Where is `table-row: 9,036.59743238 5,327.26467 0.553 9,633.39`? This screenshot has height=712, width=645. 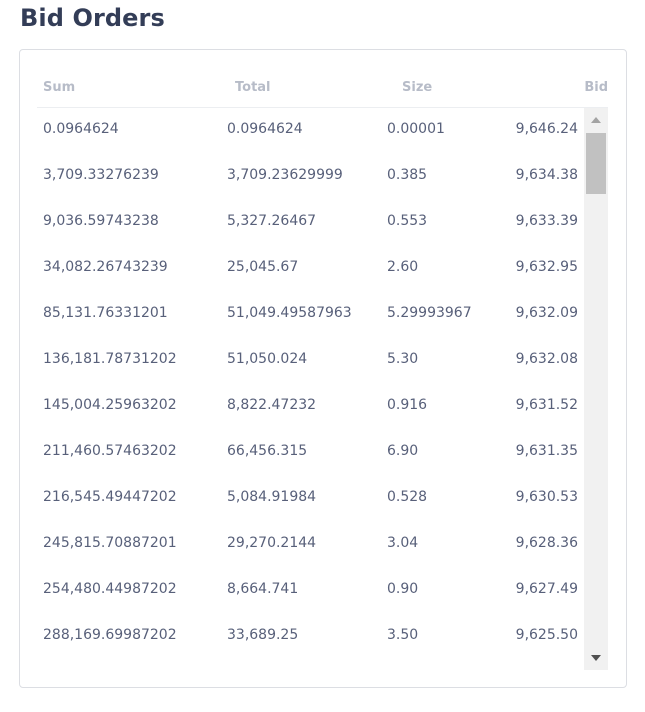 table-row: 9,036.59743238 5,327.26467 0.553 9,633.39 is located at coordinates (310, 223).